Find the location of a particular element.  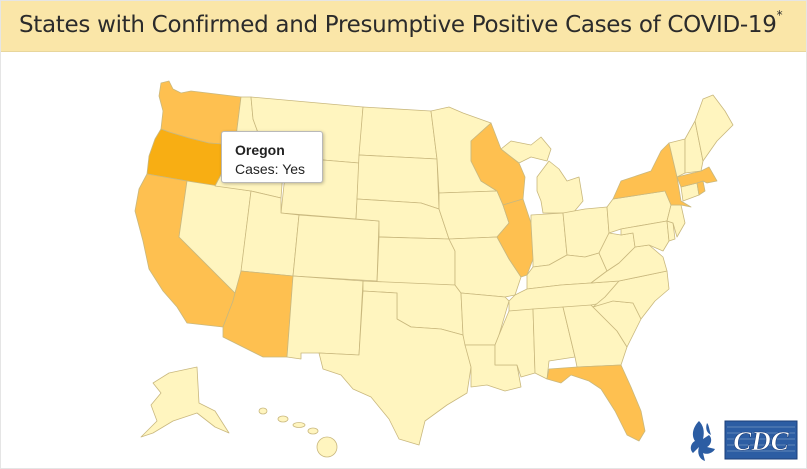

state-hawaii is located at coordinates (298, 432).